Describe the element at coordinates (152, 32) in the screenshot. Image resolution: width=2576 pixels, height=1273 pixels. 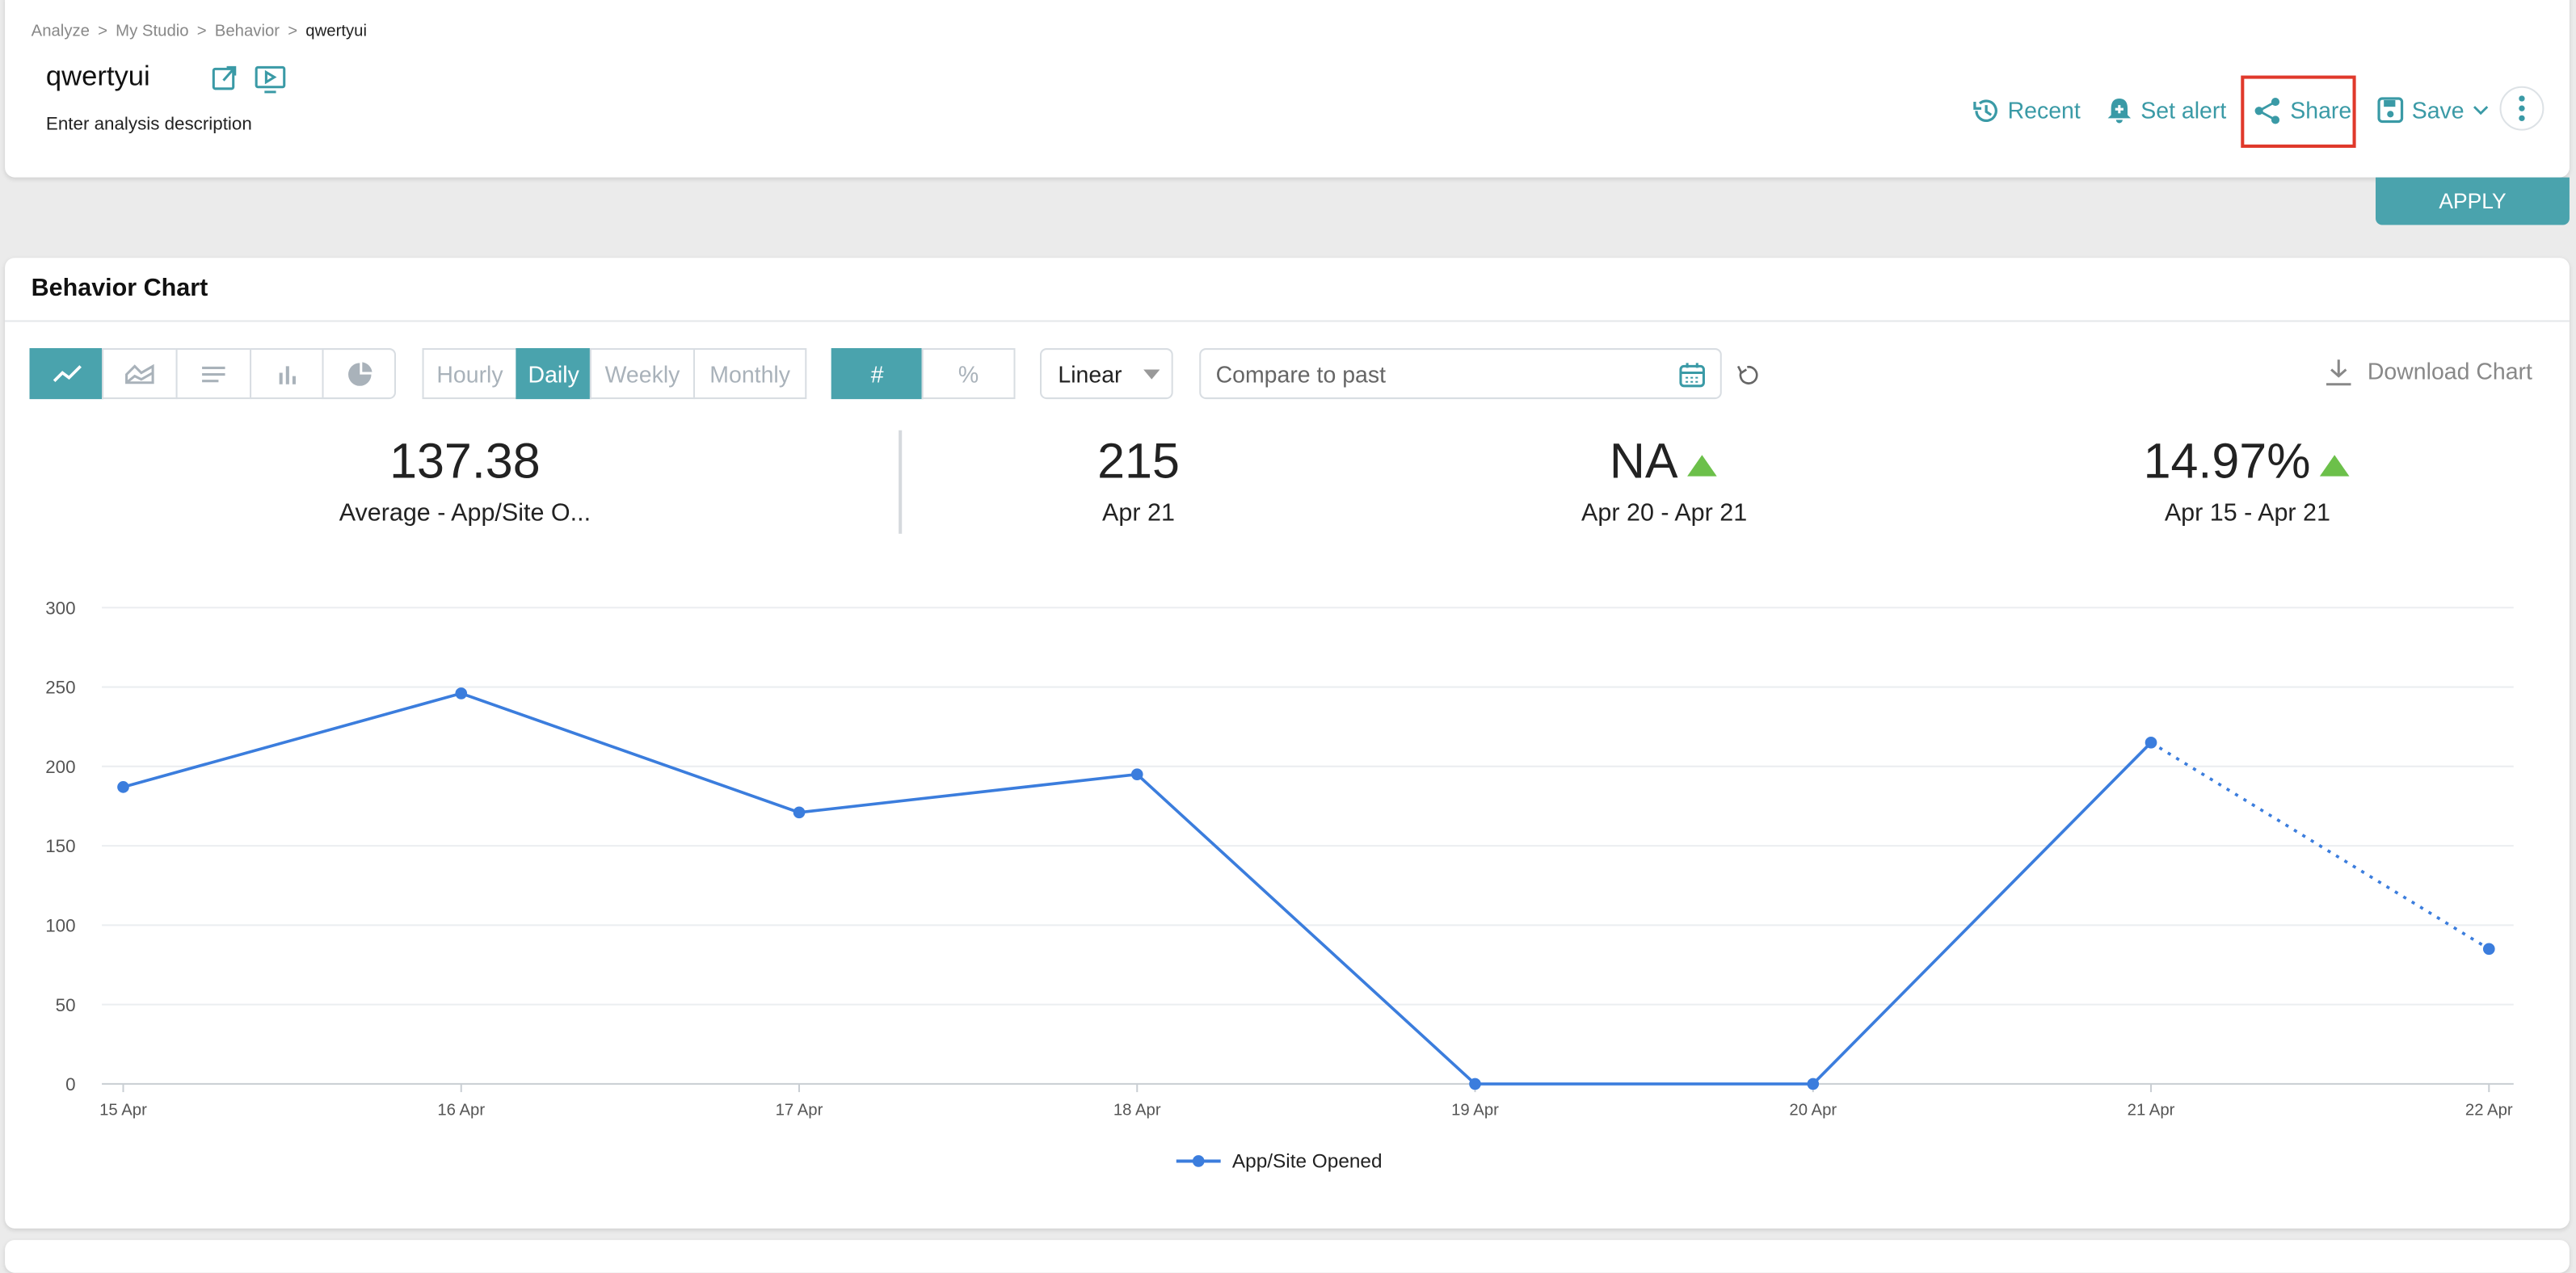
I see `crumb: My Studio` at that location.